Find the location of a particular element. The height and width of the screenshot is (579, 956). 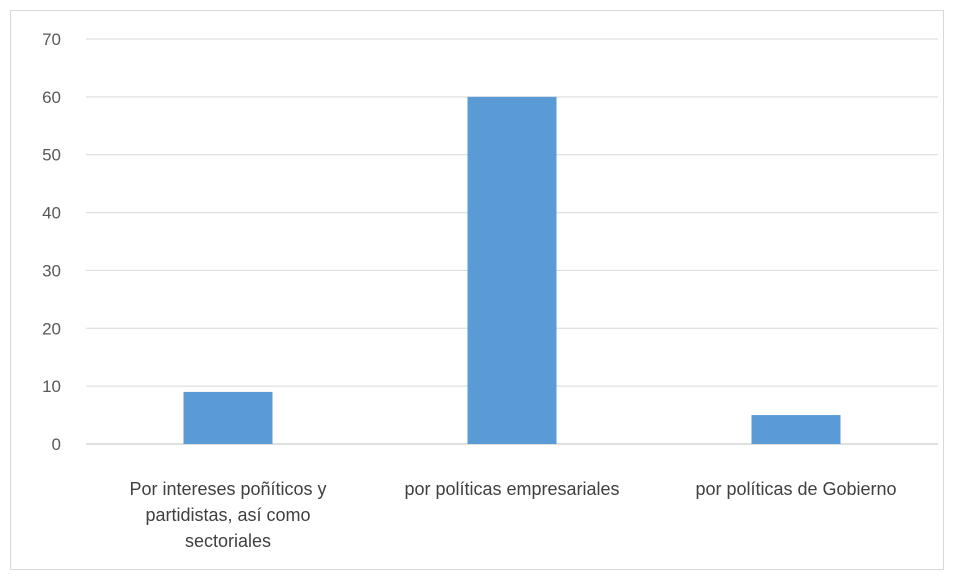

x-category-label-1-line-2: partidistas, así como is located at coordinates (227, 515).